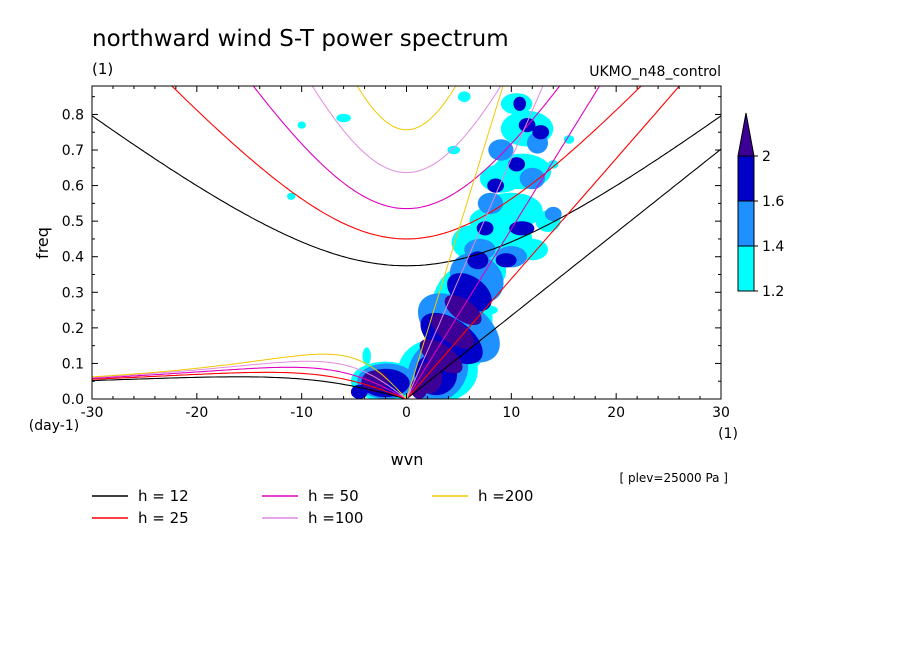  I want to click on legend: h = 12 h = 25 h = 50 h =100 h =200, so click(312, 507).